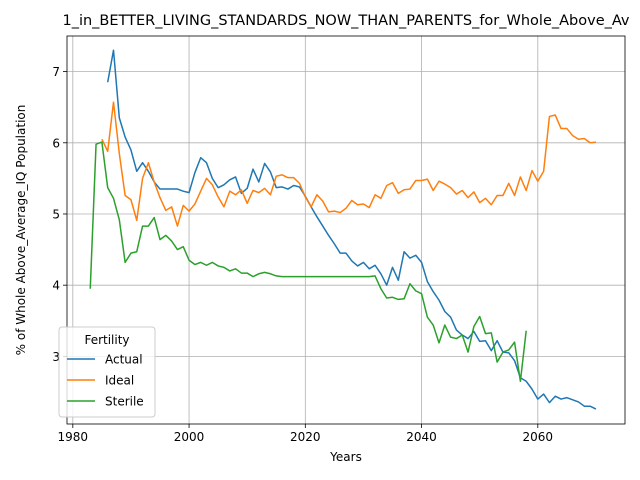 The image size is (640, 480). I want to click on y-tick-label: 5, so click(56, 214).